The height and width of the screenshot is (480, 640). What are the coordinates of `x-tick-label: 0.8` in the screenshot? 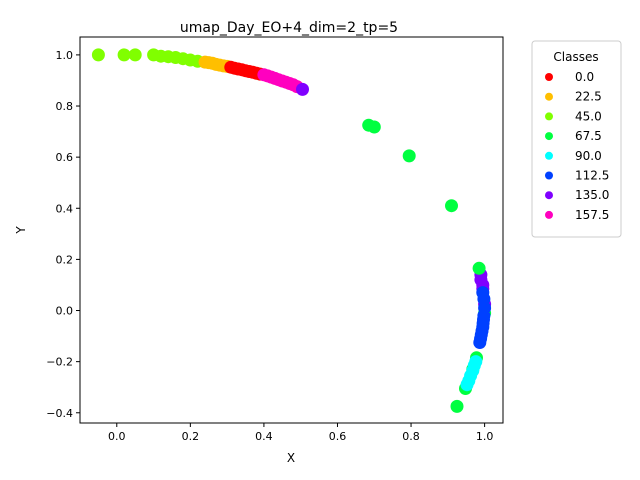 It's located at (411, 436).